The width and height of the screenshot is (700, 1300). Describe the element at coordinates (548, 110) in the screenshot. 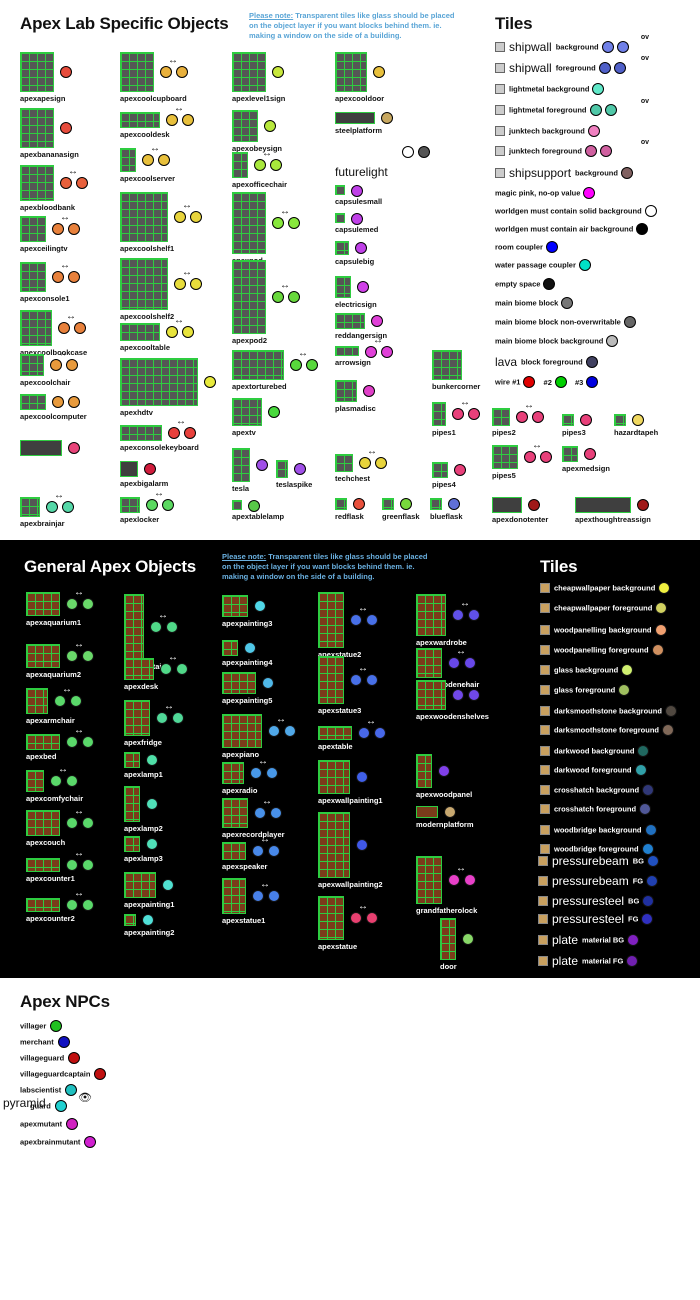

I see `tile-label: lightmetal foreground` at that location.